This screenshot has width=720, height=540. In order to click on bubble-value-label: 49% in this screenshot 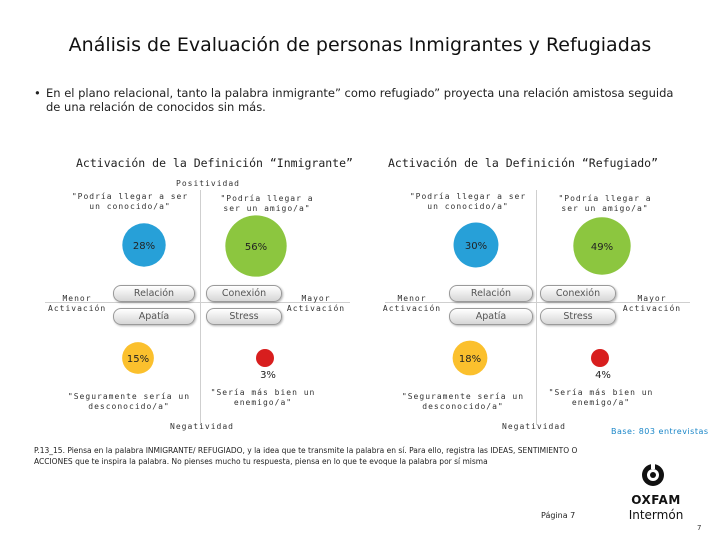, I will do `click(602, 247)`.